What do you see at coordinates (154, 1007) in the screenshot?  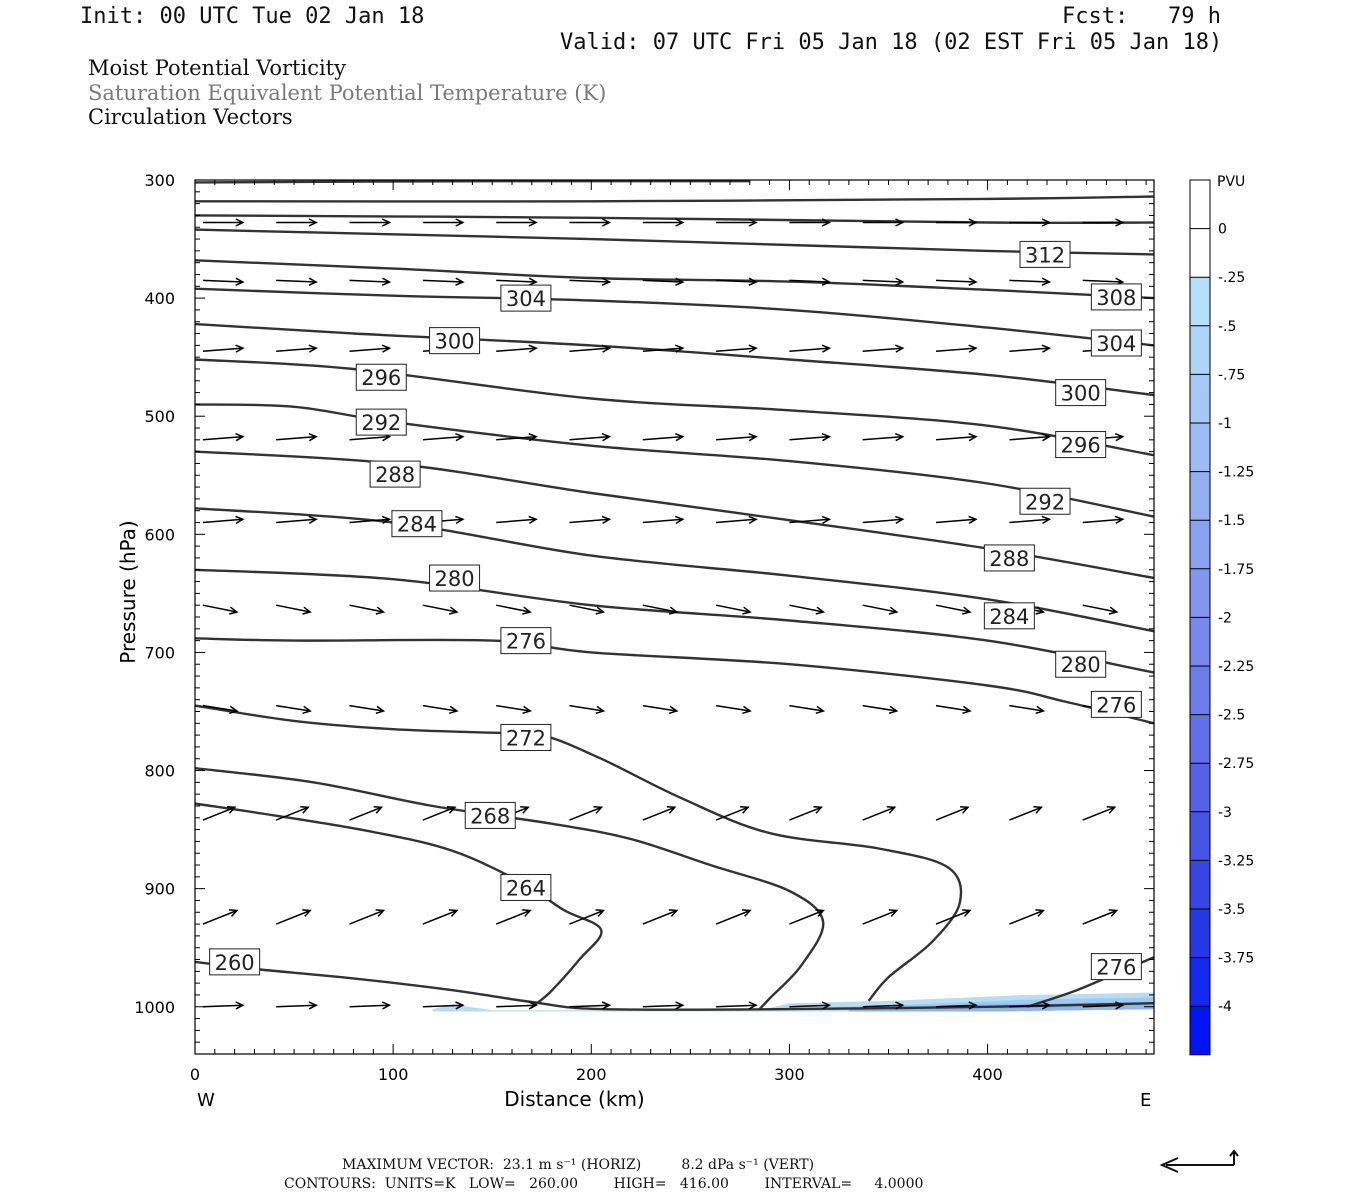 I see `y-tick-label: 1000` at bounding box center [154, 1007].